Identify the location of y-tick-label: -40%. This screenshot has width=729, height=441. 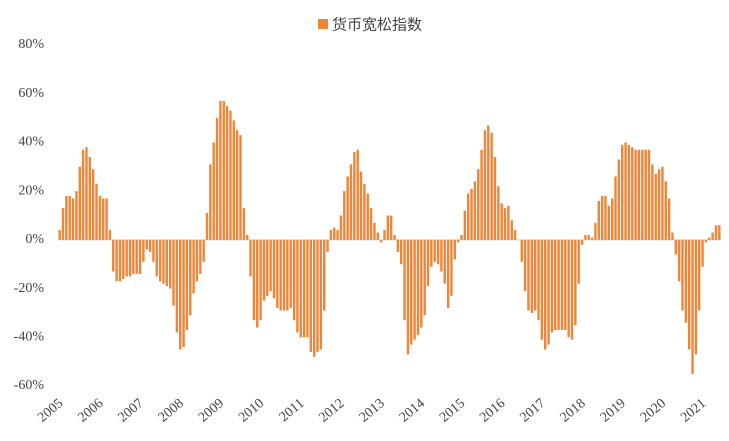
(29, 337).